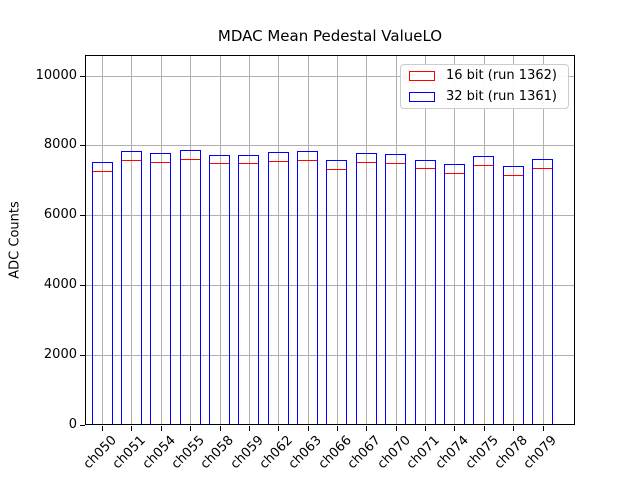 The image size is (640, 480). I want to click on xtick-mark-ch074, so click(455, 428).